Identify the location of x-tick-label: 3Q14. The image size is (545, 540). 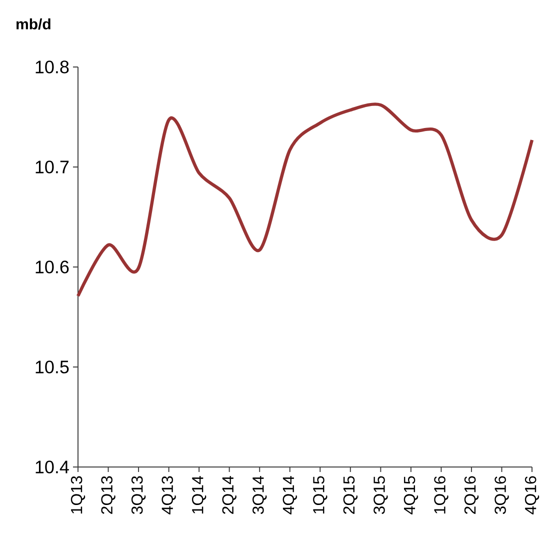
(259, 495).